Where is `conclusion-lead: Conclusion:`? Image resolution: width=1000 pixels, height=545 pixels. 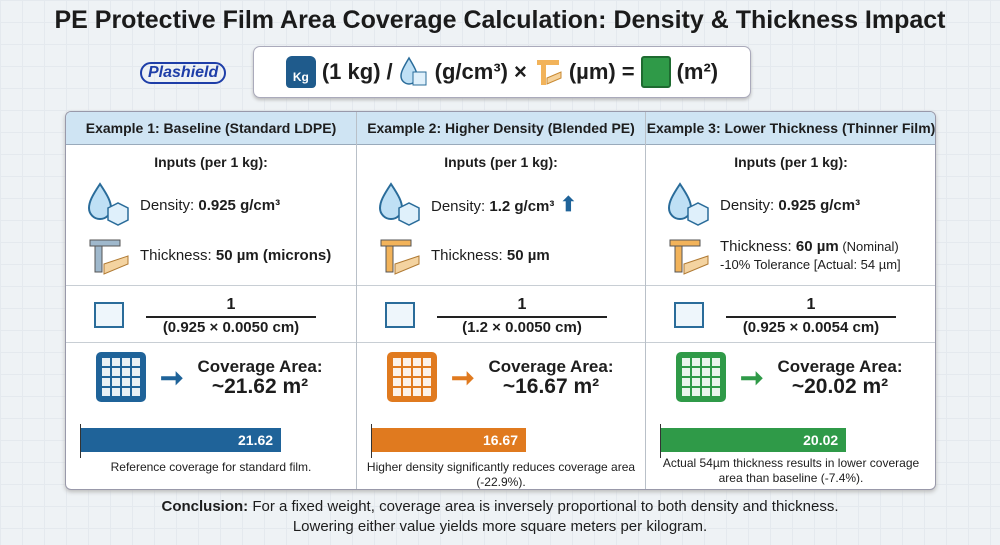
conclusion-lead: Conclusion: is located at coordinates (205, 506).